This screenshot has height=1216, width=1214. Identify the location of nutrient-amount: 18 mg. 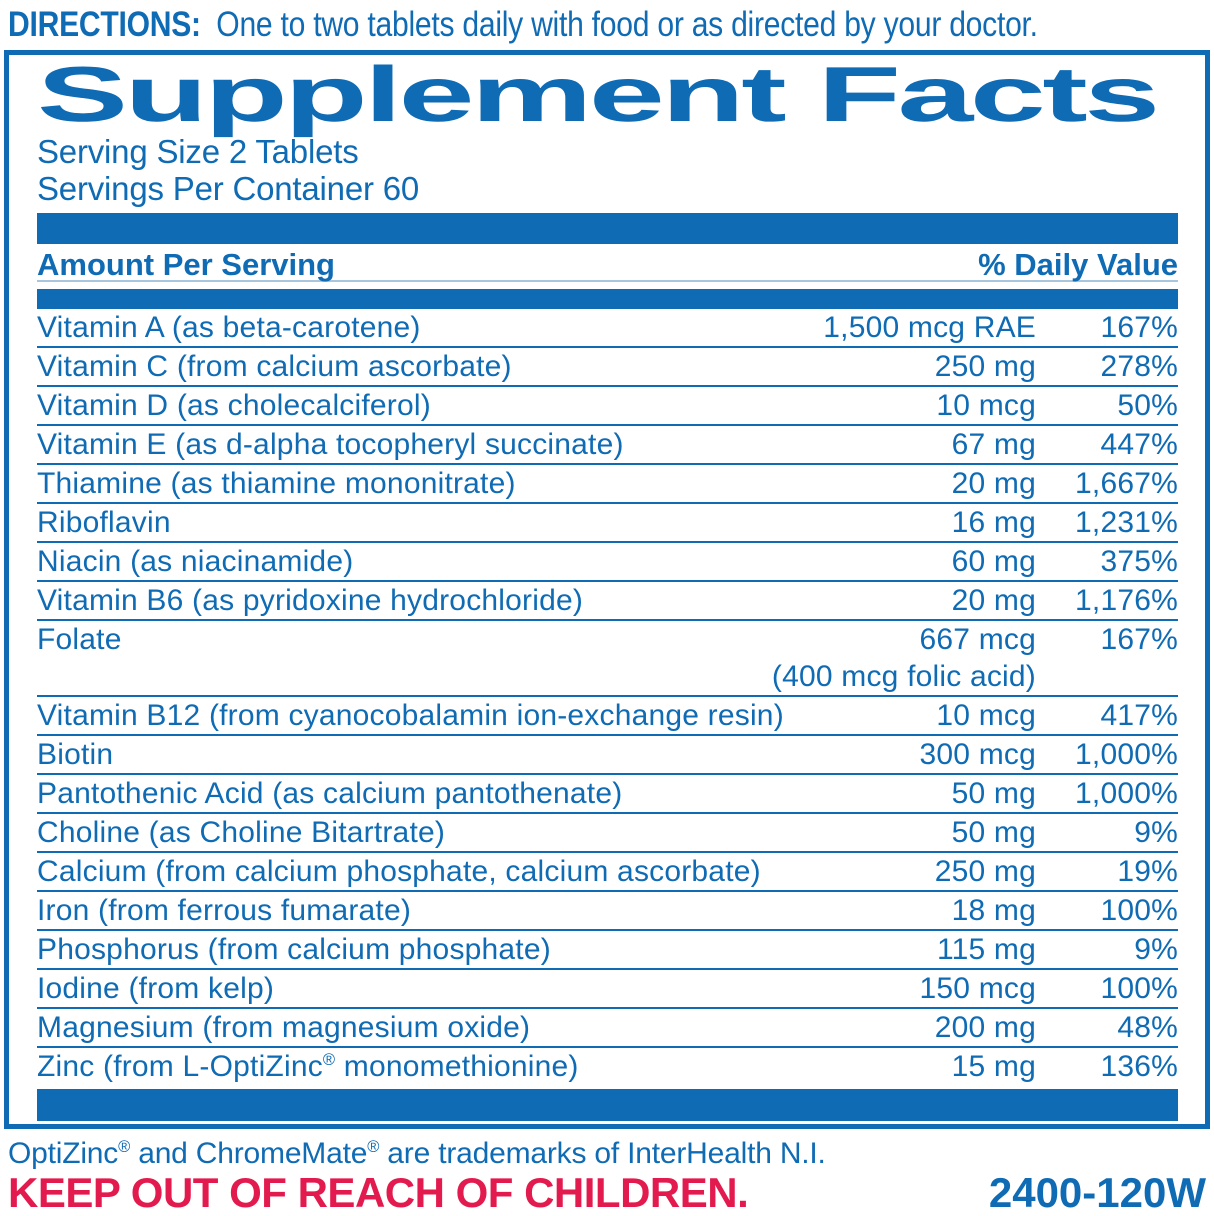
(993, 910).